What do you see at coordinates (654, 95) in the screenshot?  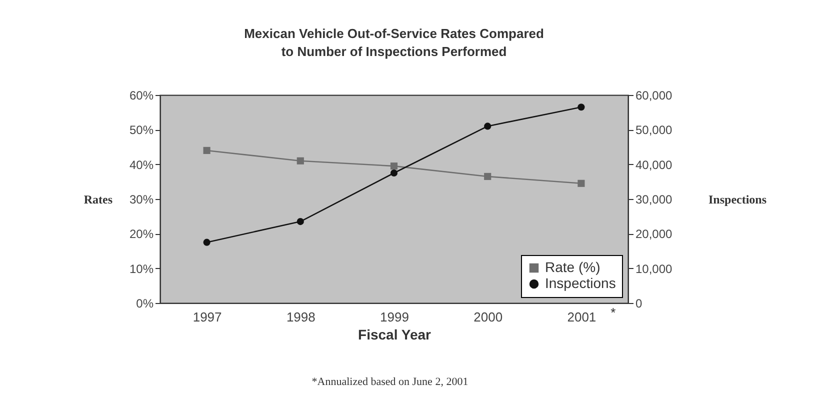 I see `y2-tick-label: 60,000` at bounding box center [654, 95].